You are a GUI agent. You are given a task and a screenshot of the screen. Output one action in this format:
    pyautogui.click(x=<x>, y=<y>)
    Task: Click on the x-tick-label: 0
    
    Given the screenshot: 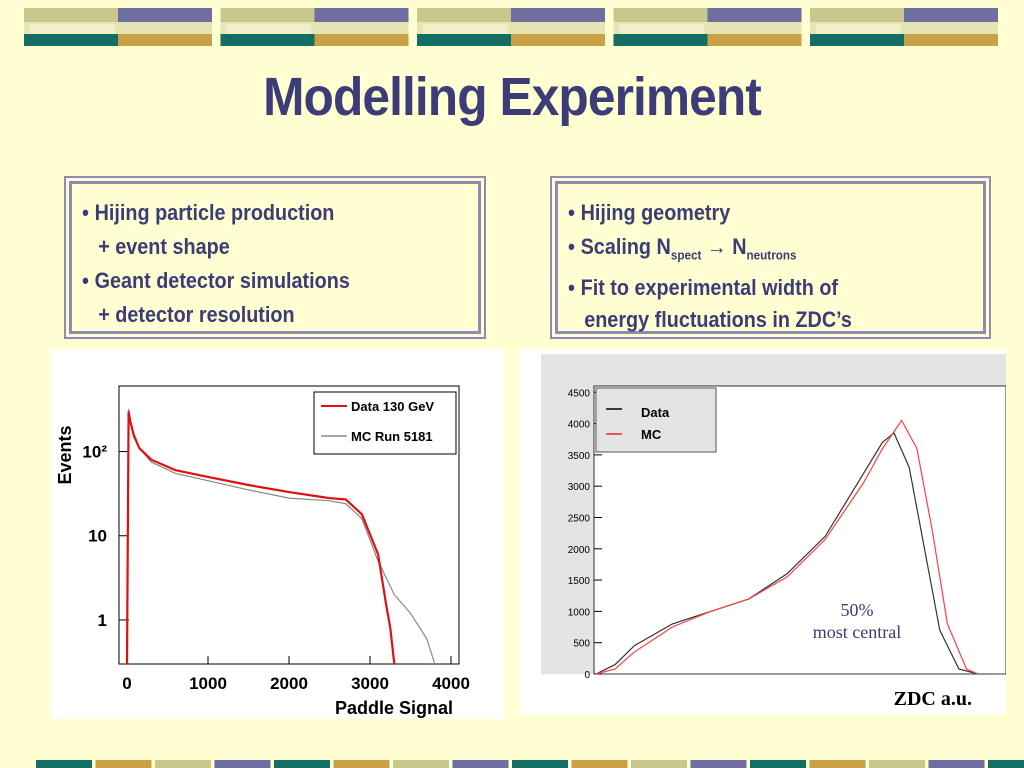 What is the action you would take?
    pyautogui.click(x=126, y=683)
    